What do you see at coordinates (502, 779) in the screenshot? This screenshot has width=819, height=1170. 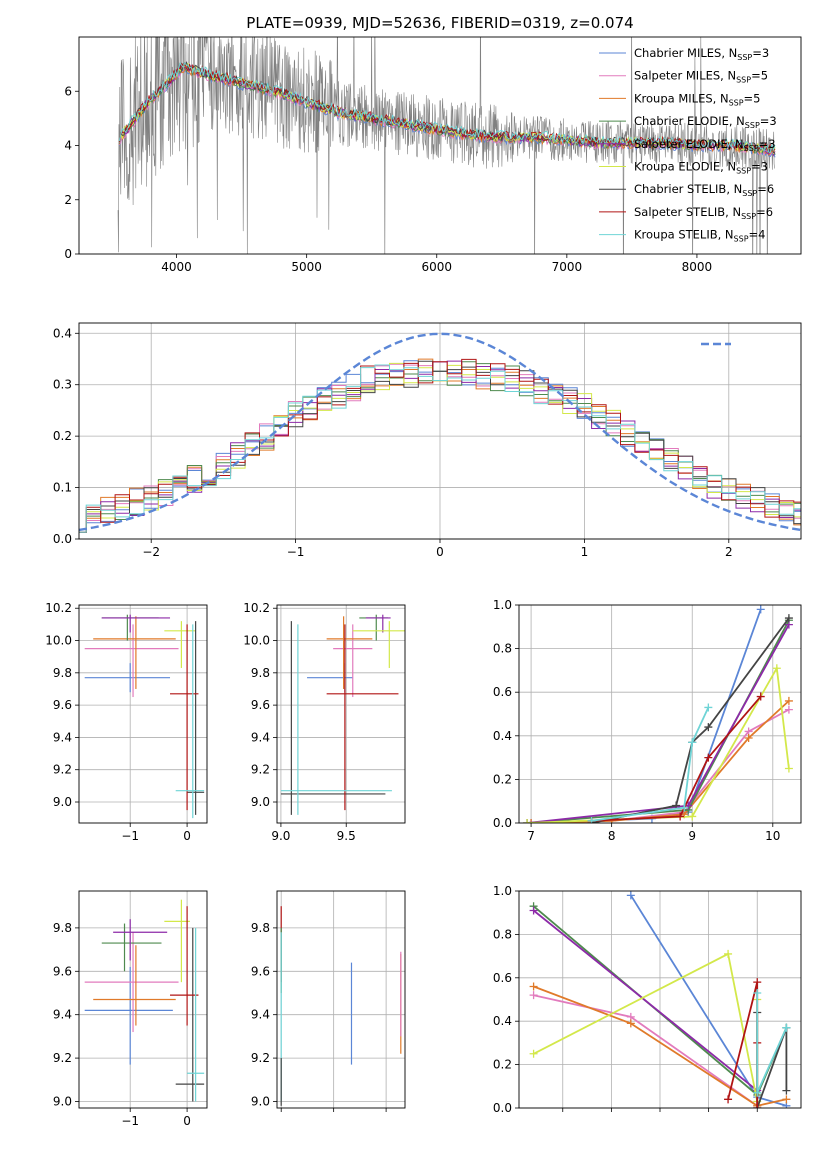 I see `y-tick-label: 0.2` at bounding box center [502, 779].